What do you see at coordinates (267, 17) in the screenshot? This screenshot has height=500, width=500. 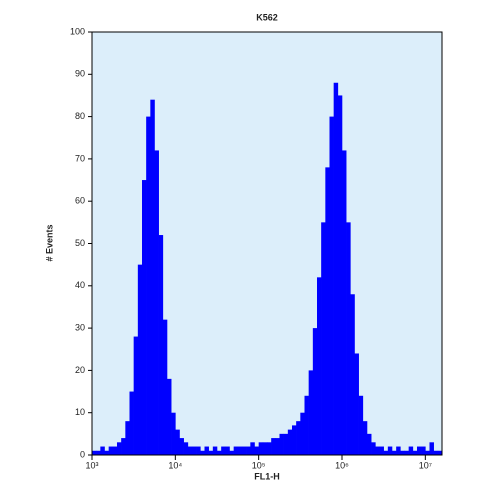 I see `chart-title: K562` at bounding box center [267, 17].